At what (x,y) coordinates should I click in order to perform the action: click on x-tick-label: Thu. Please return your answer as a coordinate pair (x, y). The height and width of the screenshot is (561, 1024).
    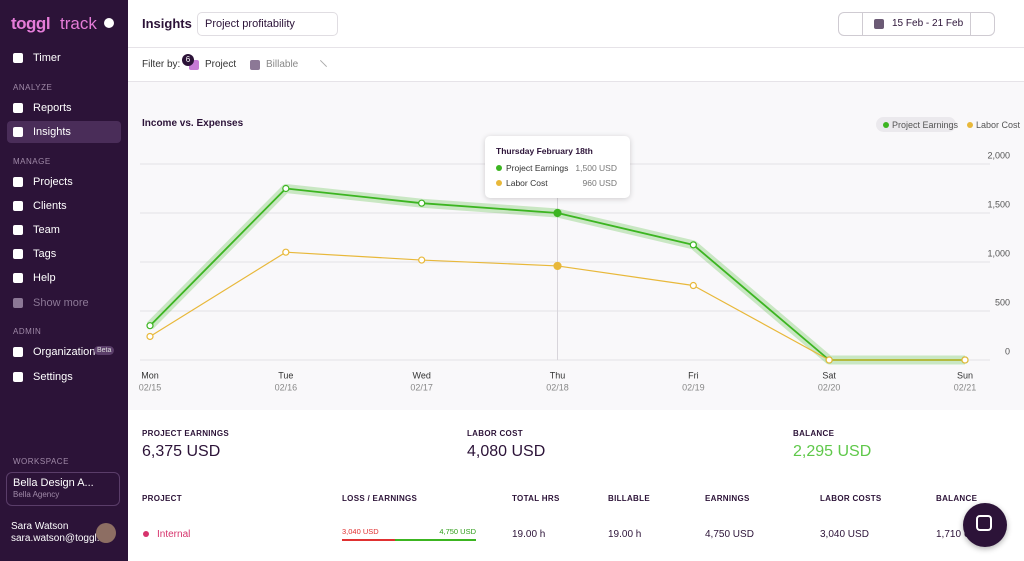
    Looking at the image, I should click on (558, 375).